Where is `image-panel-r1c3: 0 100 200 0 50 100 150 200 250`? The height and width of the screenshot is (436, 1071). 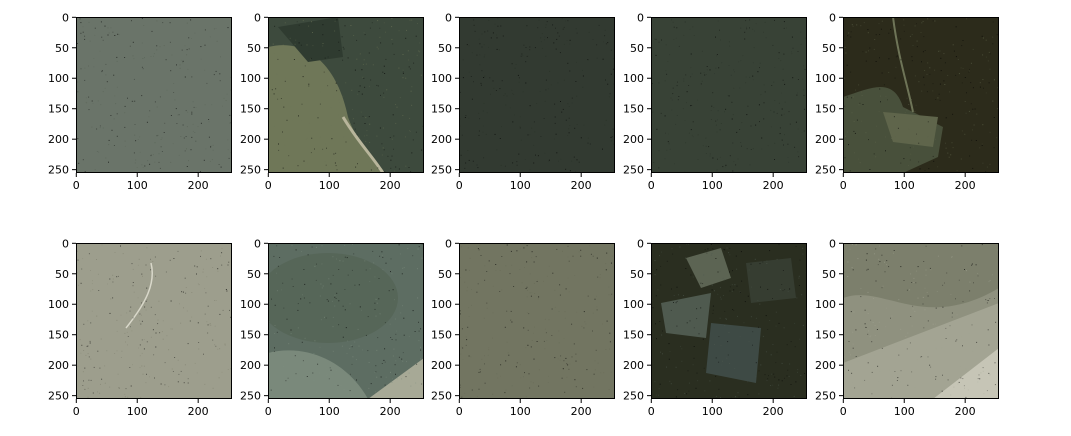
image-panel-r1c3: 0 100 200 0 50 100 150 200 250 is located at coordinates (523, 101).